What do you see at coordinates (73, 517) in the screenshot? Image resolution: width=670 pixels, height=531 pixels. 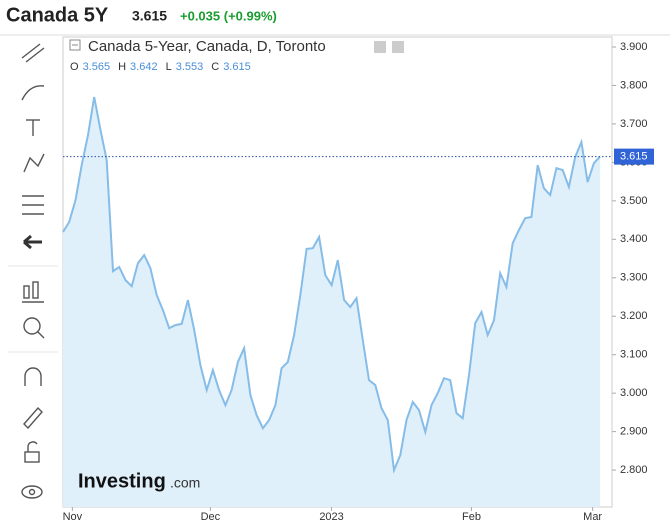 I see `x-tick-label: Nov` at bounding box center [73, 517].